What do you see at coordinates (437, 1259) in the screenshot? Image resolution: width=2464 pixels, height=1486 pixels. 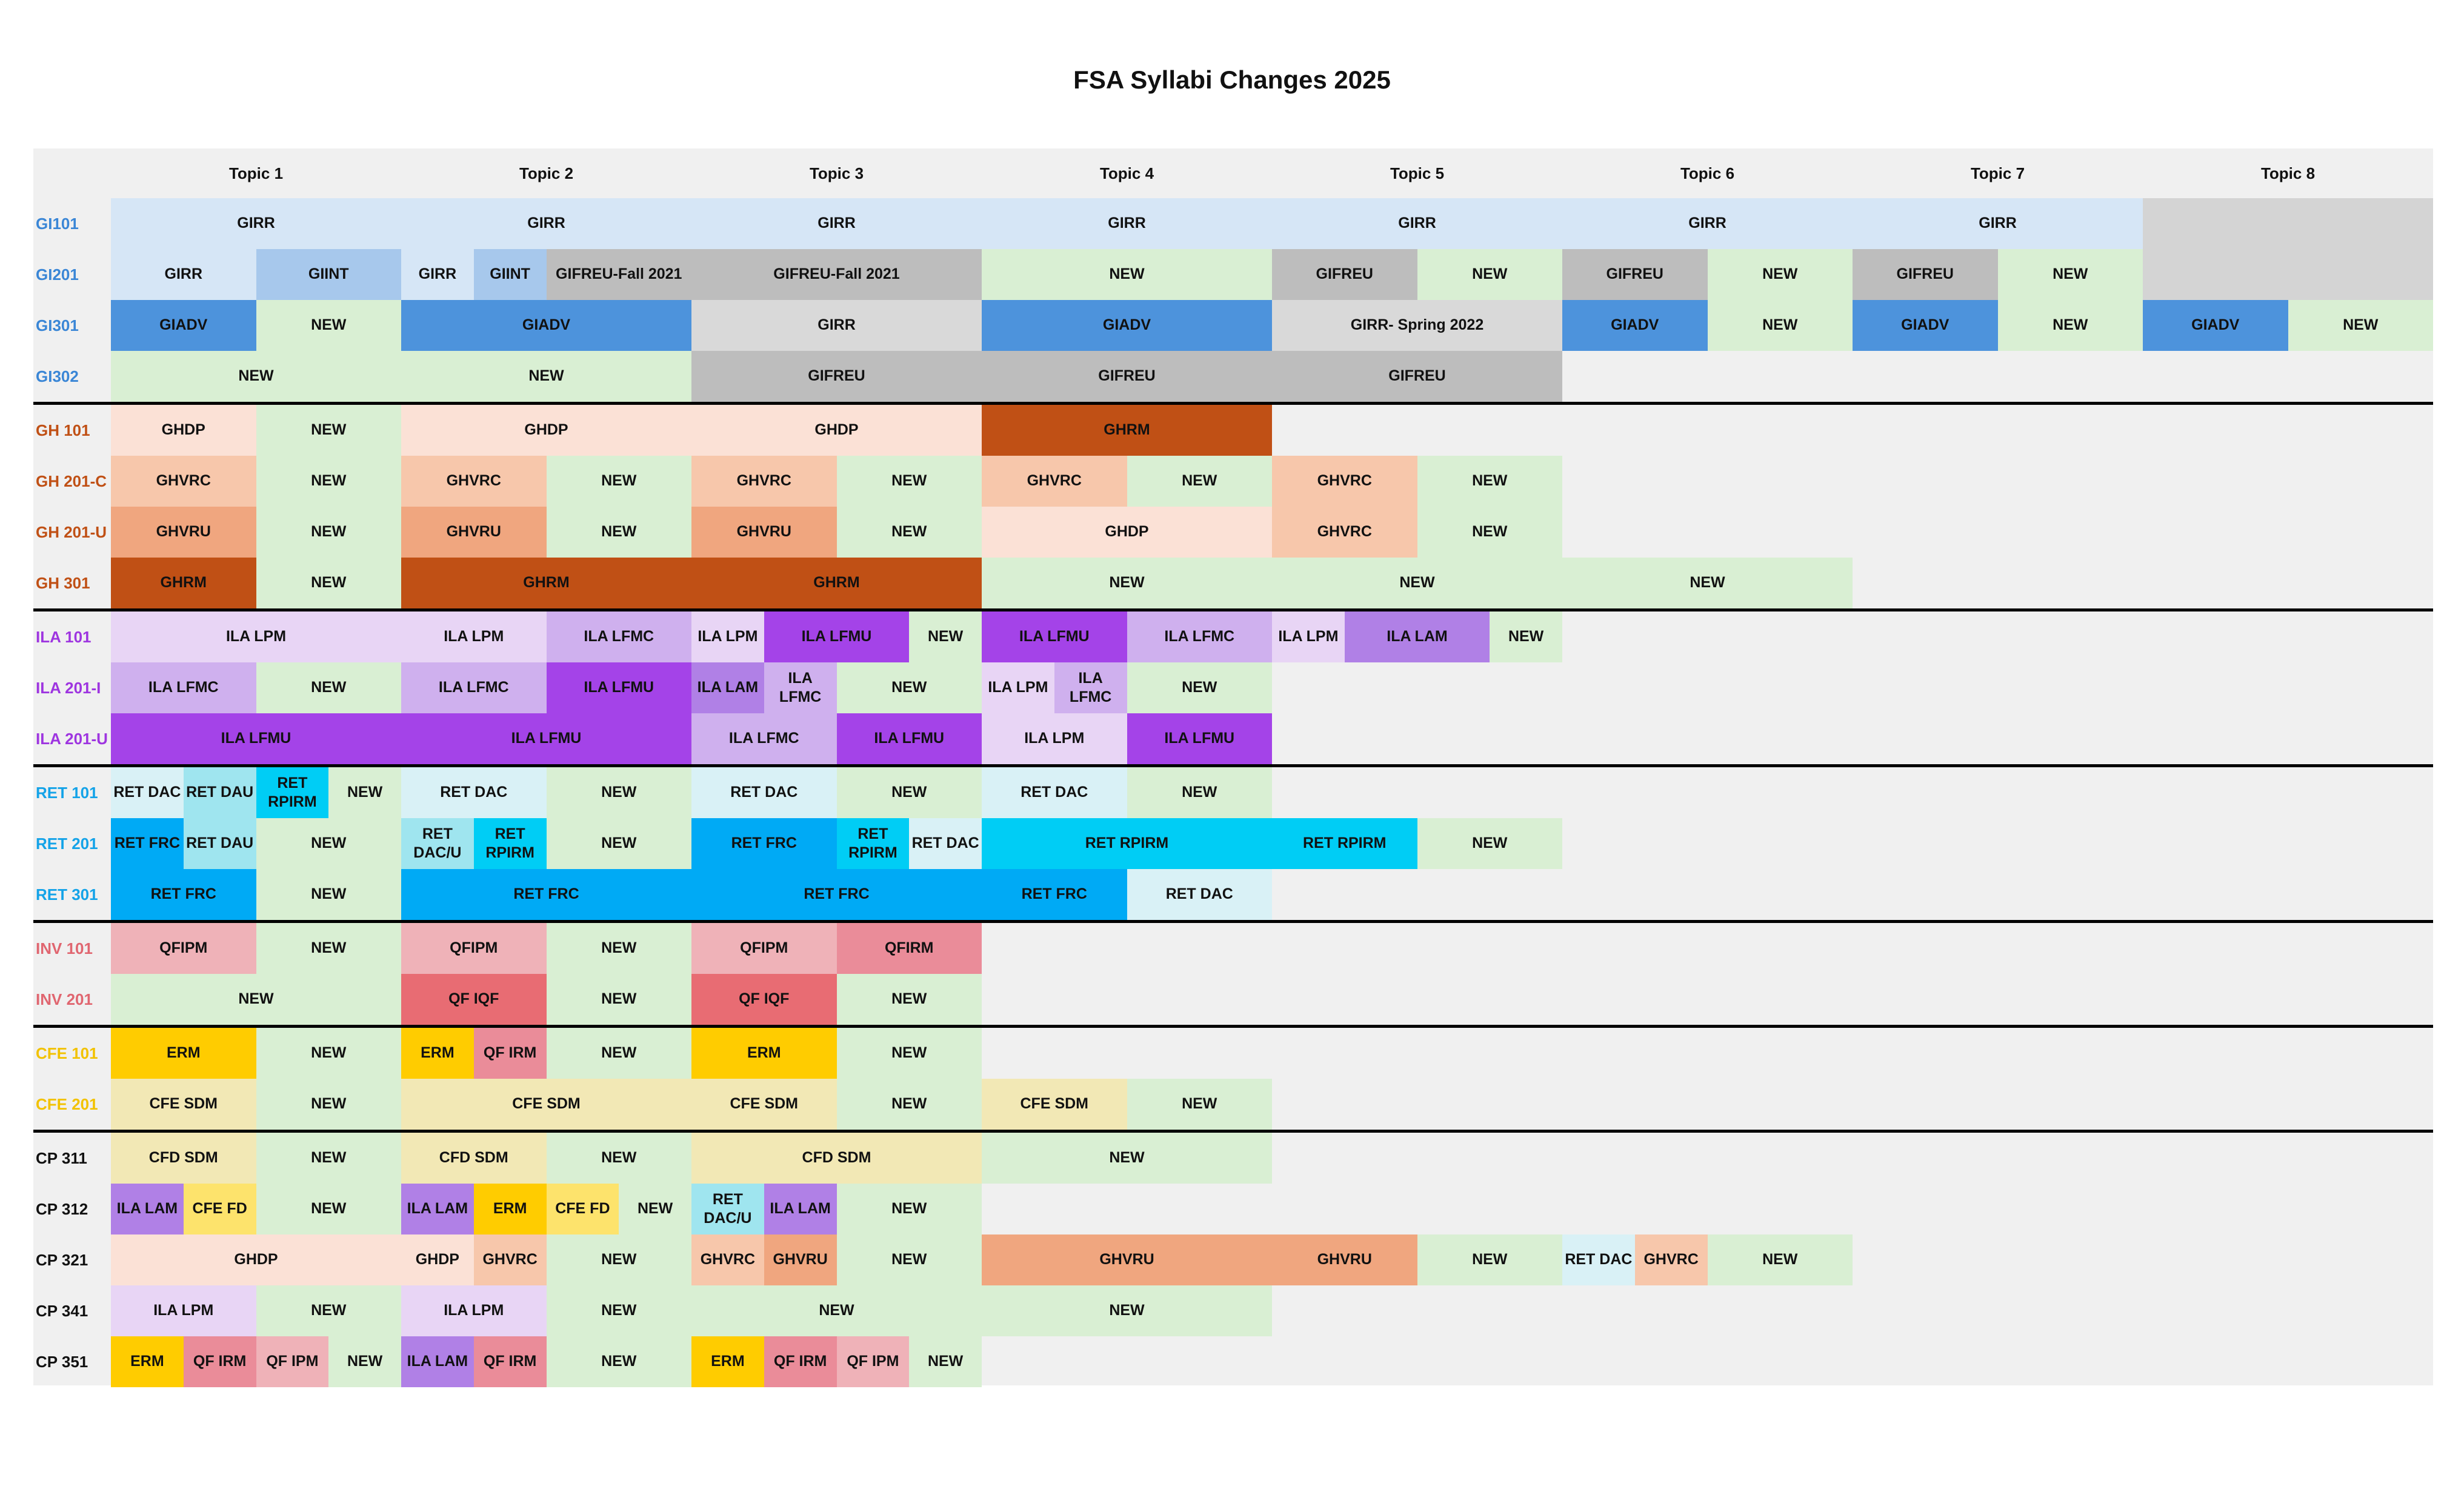 I see `syllabus-cell: GHDP` at bounding box center [437, 1259].